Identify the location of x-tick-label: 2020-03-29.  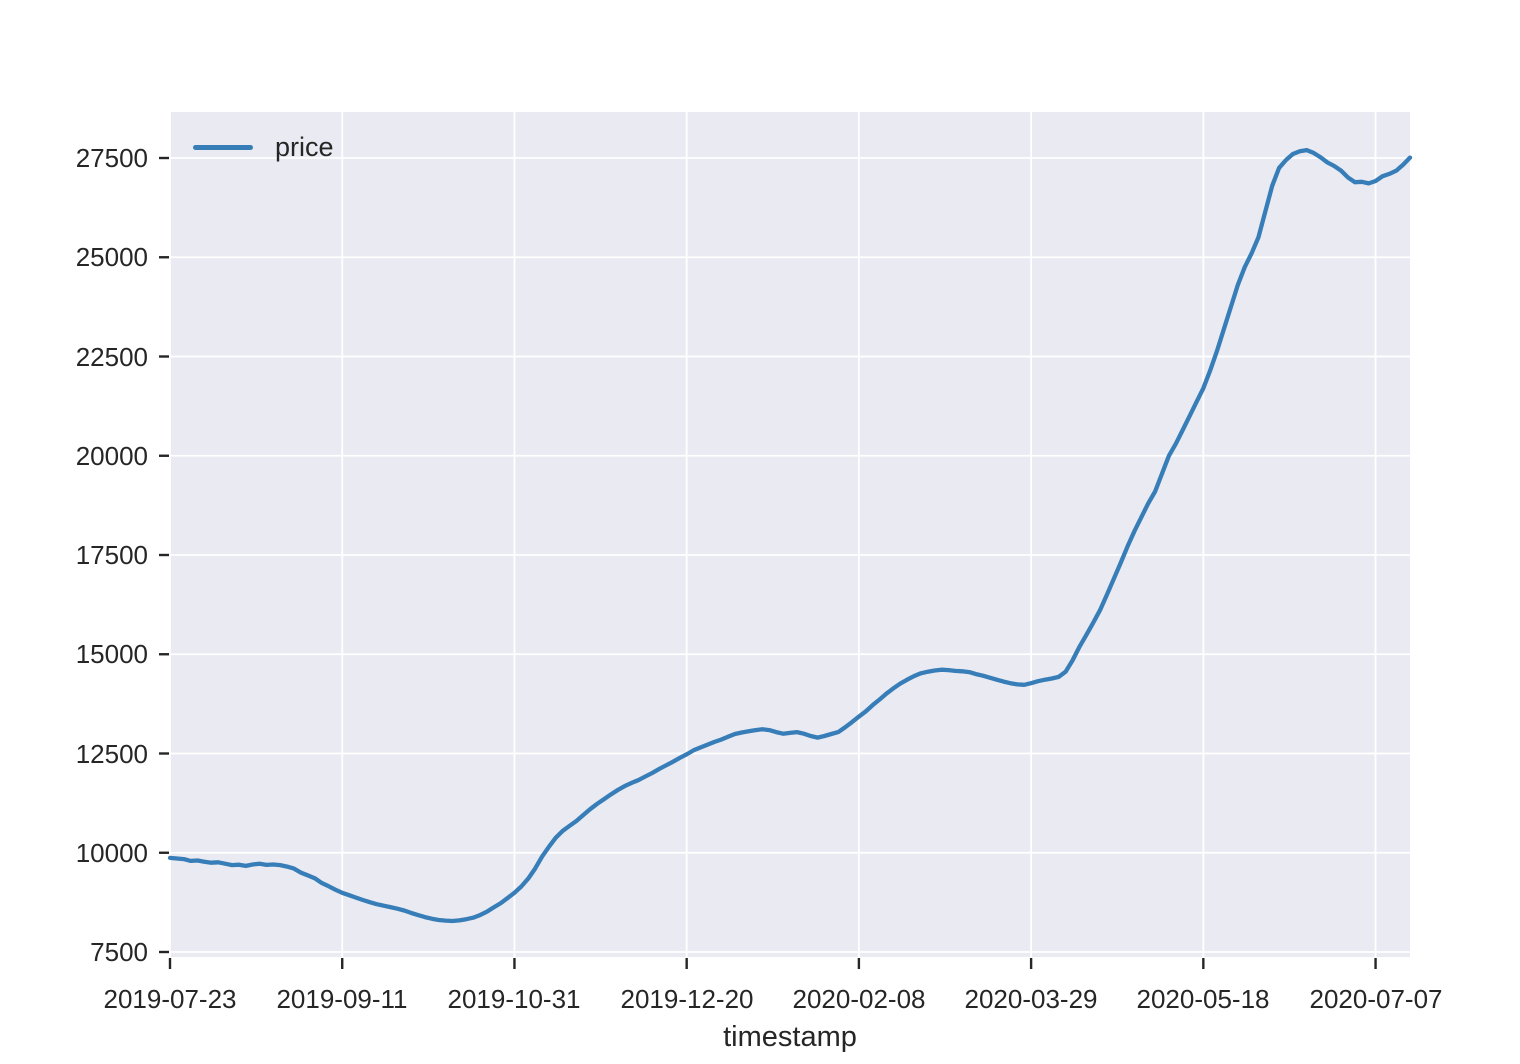
(1031, 999).